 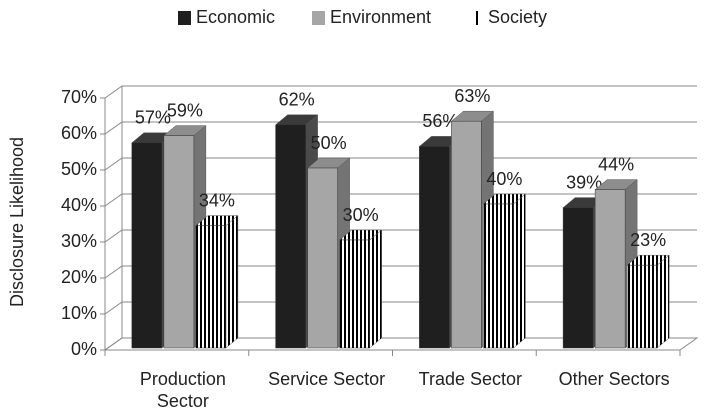 I want to click on y-tick-label: 60%, so click(x=79, y=133).